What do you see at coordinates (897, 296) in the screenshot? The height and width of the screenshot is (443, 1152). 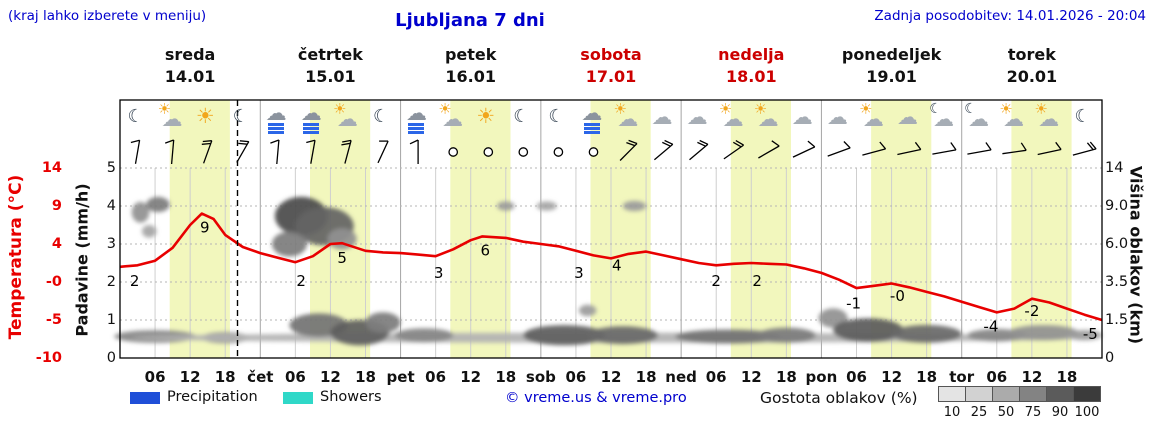 I see `temperature-value-label: -0` at bounding box center [897, 296].